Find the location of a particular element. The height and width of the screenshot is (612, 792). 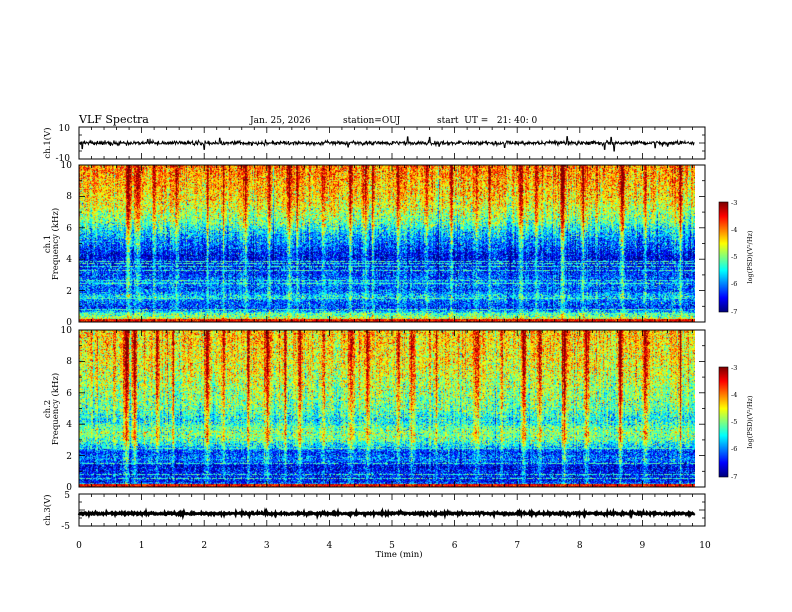

ch2-colorbar-gradient is located at coordinates (723, 422).